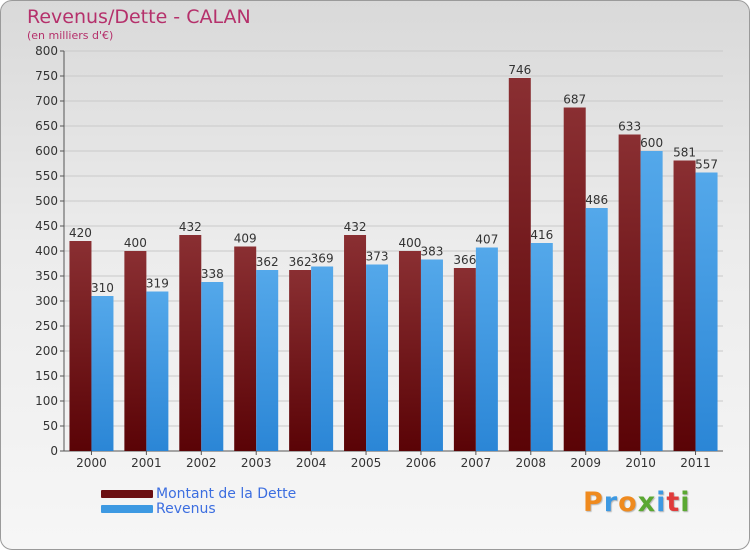 Image resolution: width=750 pixels, height=550 pixels. What do you see at coordinates (46, 76) in the screenshot?
I see `y-tick-label: 750` at bounding box center [46, 76].